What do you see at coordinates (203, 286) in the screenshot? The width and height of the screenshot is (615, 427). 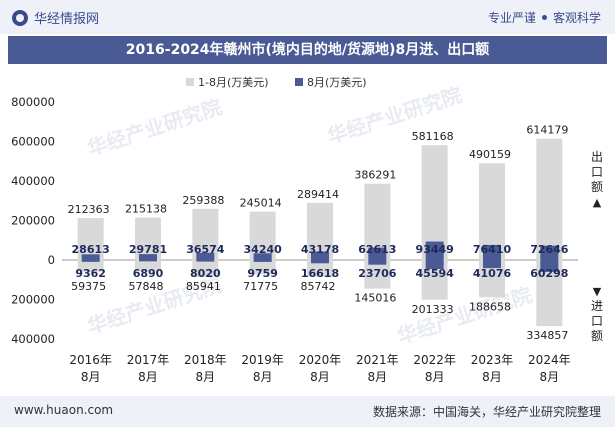 I see `data-label-cumulative-import: 85941` at bounding box center [203, 286].